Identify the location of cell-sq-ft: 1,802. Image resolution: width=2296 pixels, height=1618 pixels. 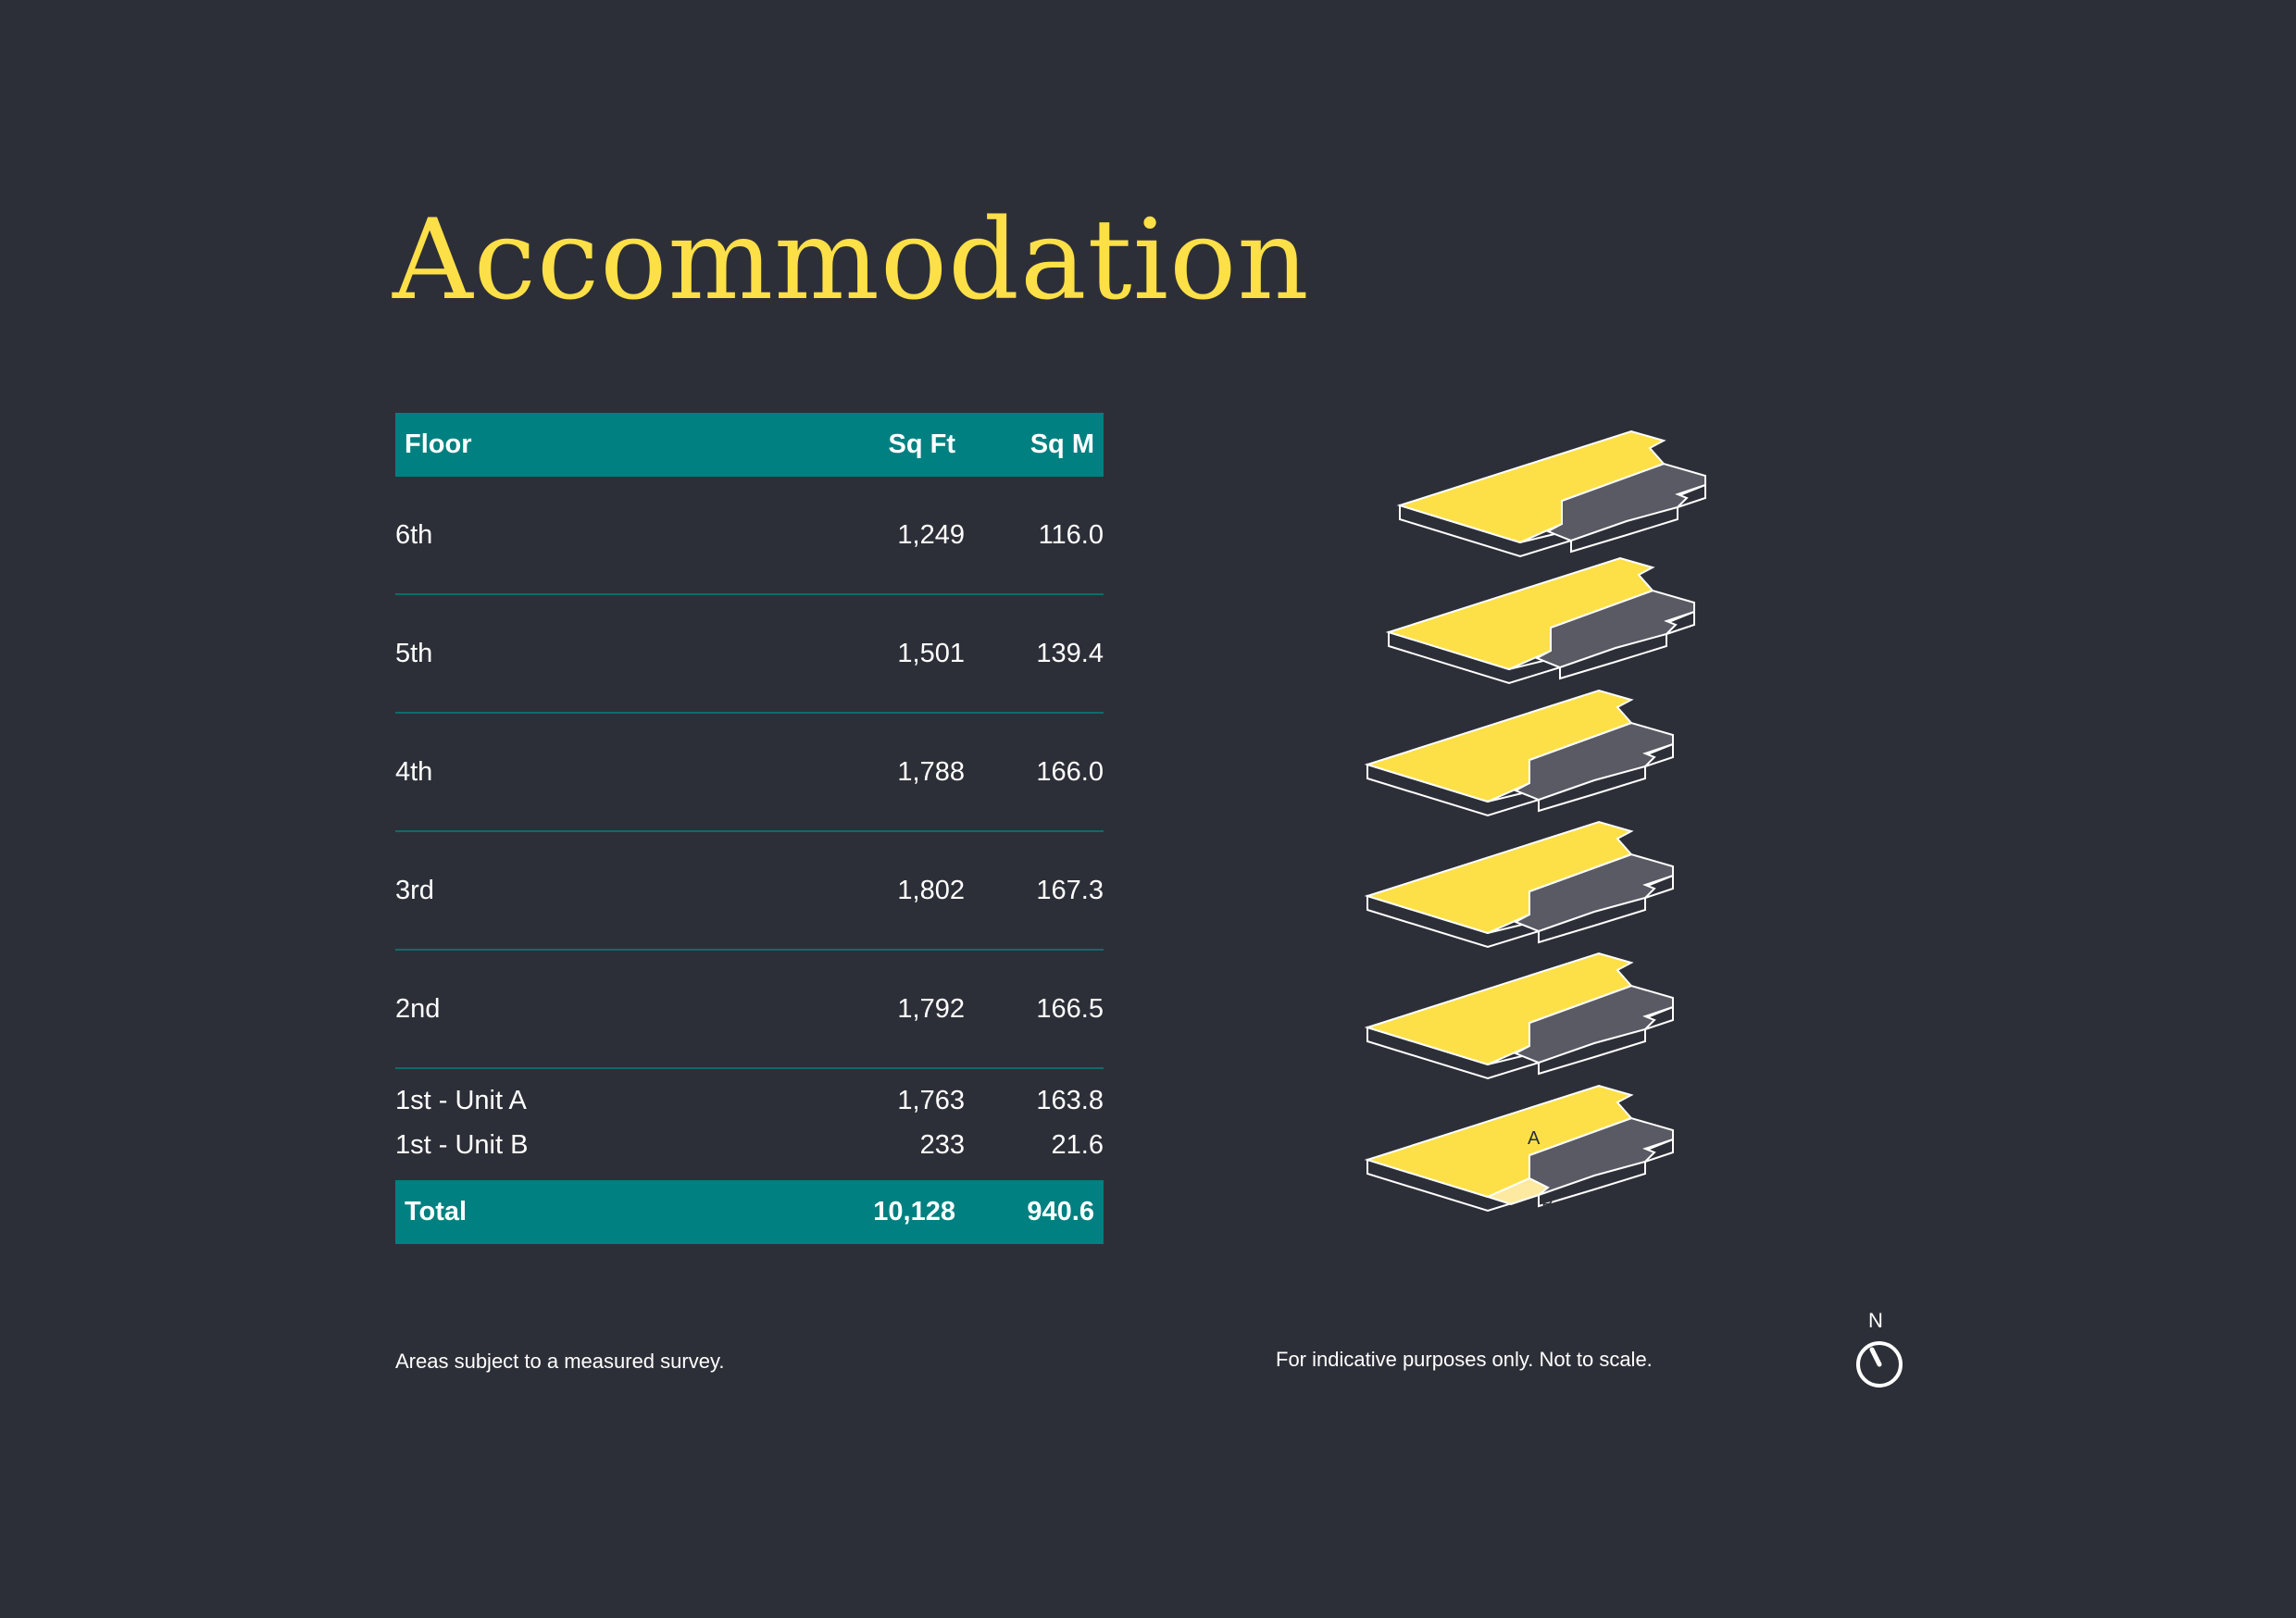
(931, 890).